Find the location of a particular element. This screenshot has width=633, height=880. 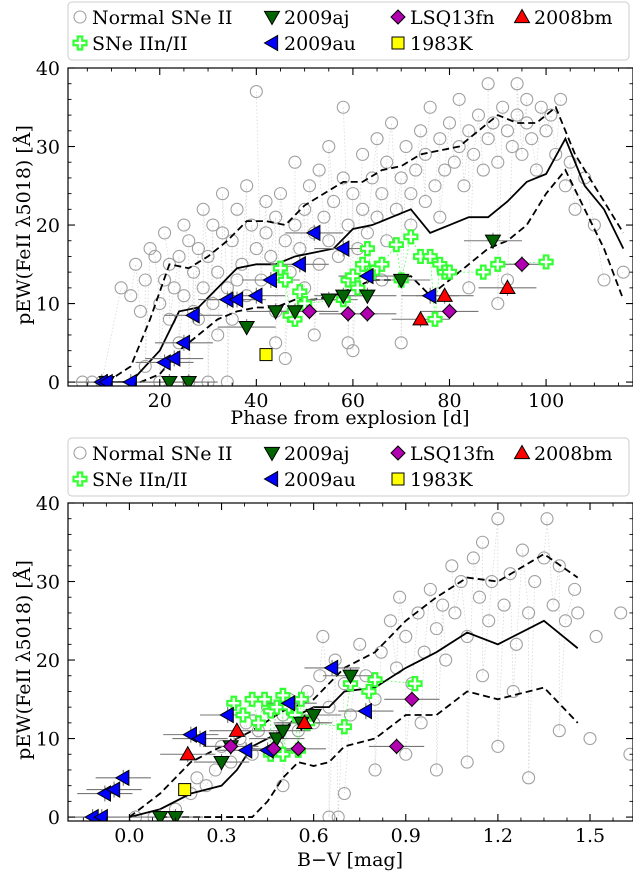

y-tick-label: 40 is located at coordinates (48, 69).